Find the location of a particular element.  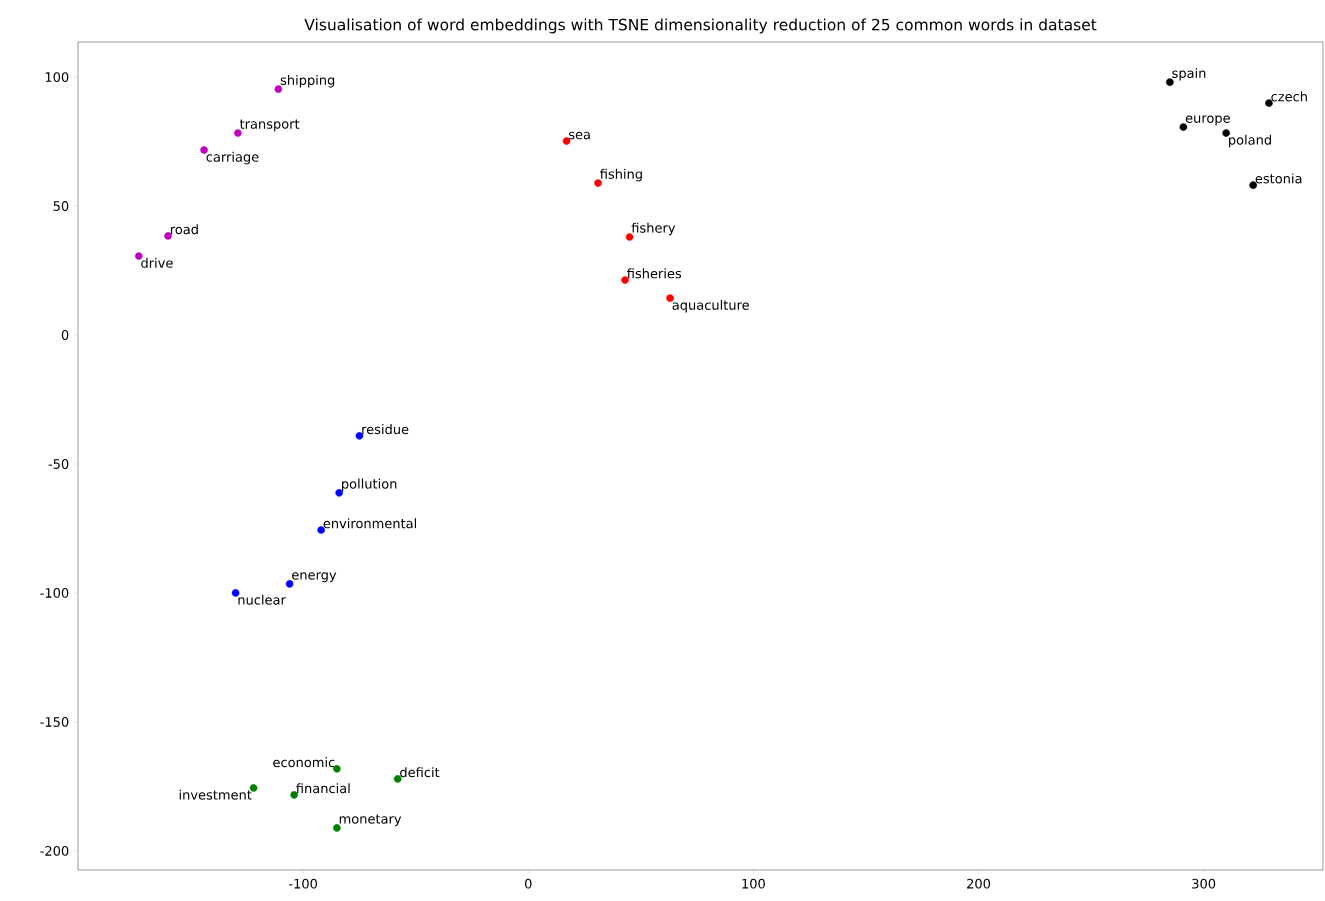

annotation: economic is located at coordinates (304, 762).